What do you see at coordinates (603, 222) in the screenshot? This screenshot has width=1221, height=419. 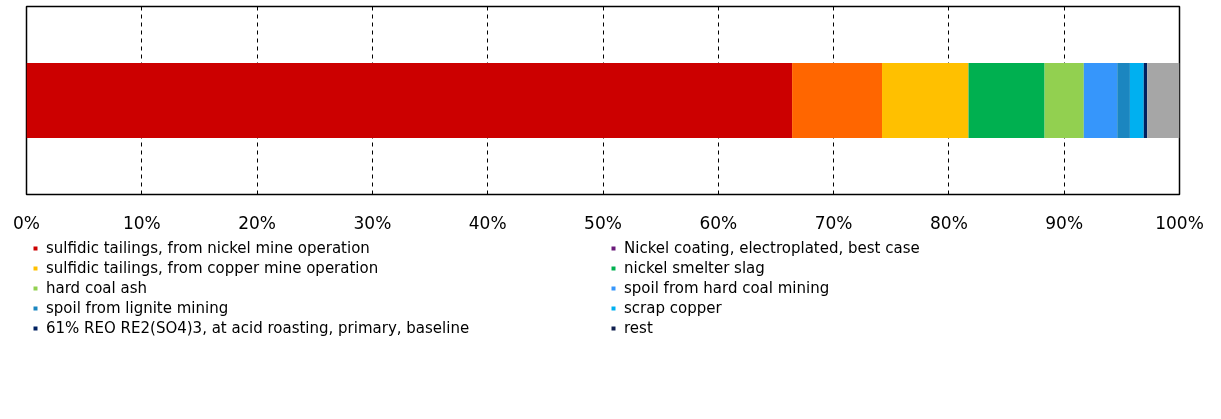 I see `x-tick-label: 50%` at bounding box center [603, 222].